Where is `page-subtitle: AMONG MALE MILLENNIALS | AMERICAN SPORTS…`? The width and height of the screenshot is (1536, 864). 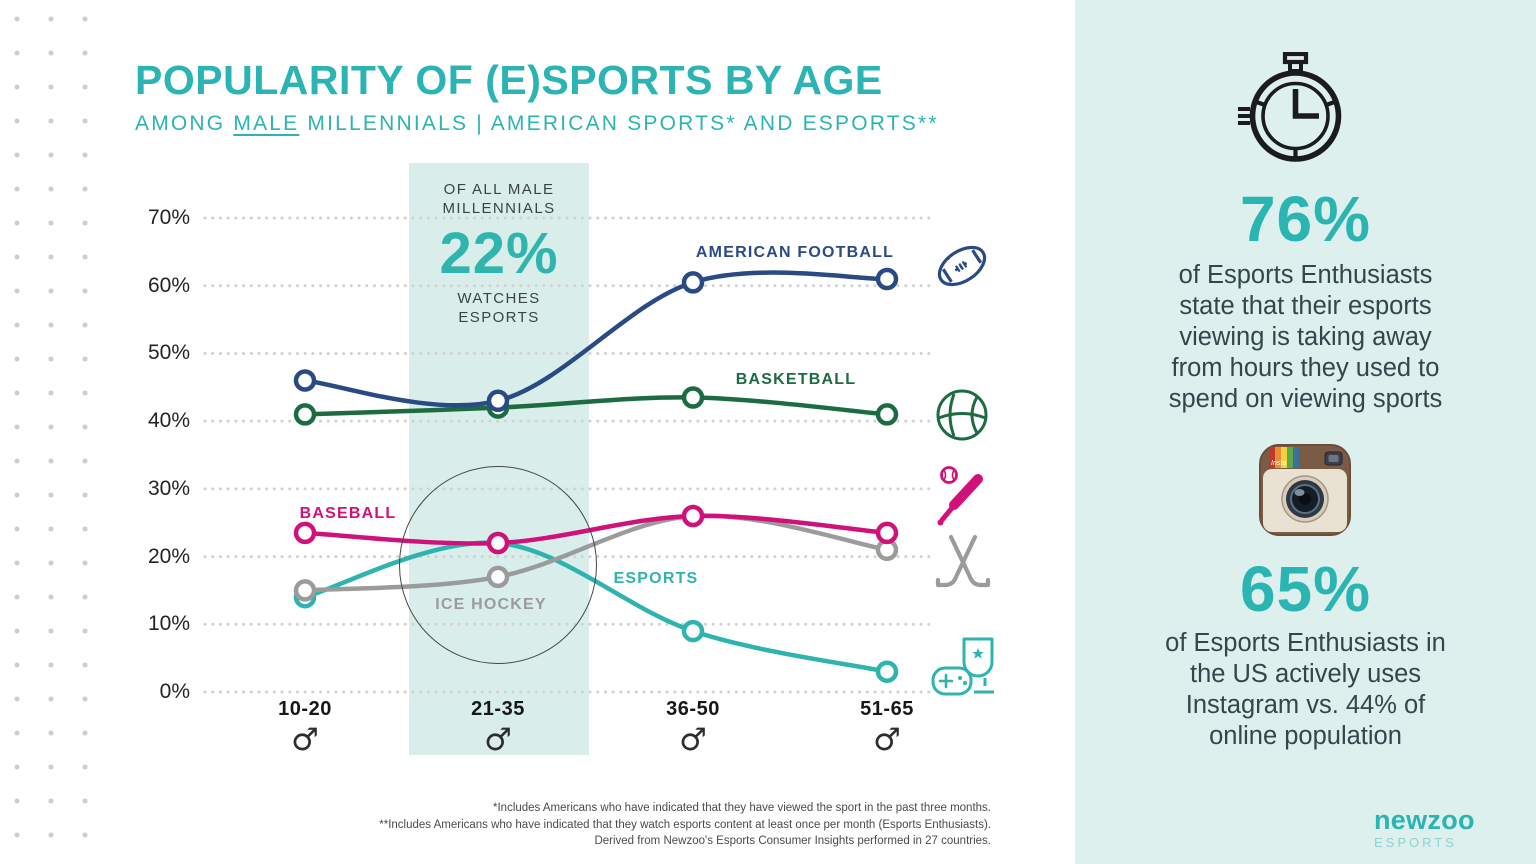
page-subtitle: AMONG MALE MILLENNIALS | AMERICAN SPORTS… is located at coordinates (537, 123).